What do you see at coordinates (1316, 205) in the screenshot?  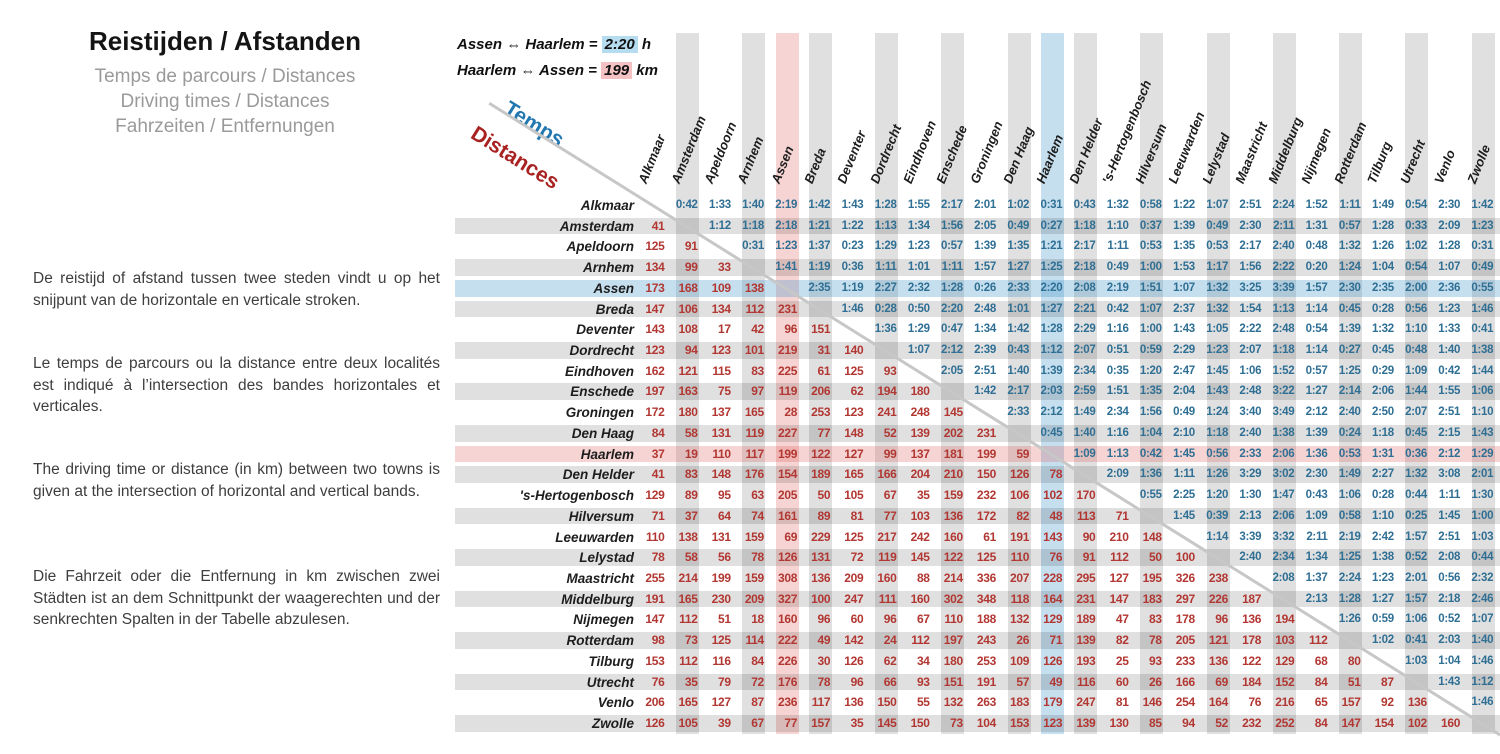 I see `matrix-cell: 1:52` at bounding box center [1316, 205].